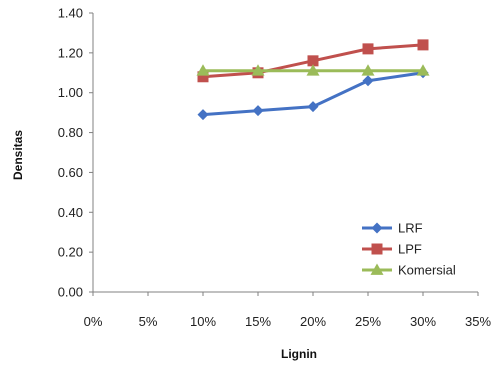 The height and width of the screenshot is (366, 493). Describe the element at coordinates (70, 13) in the screenshot. I see `y-tick-label: 1.40` at that location.